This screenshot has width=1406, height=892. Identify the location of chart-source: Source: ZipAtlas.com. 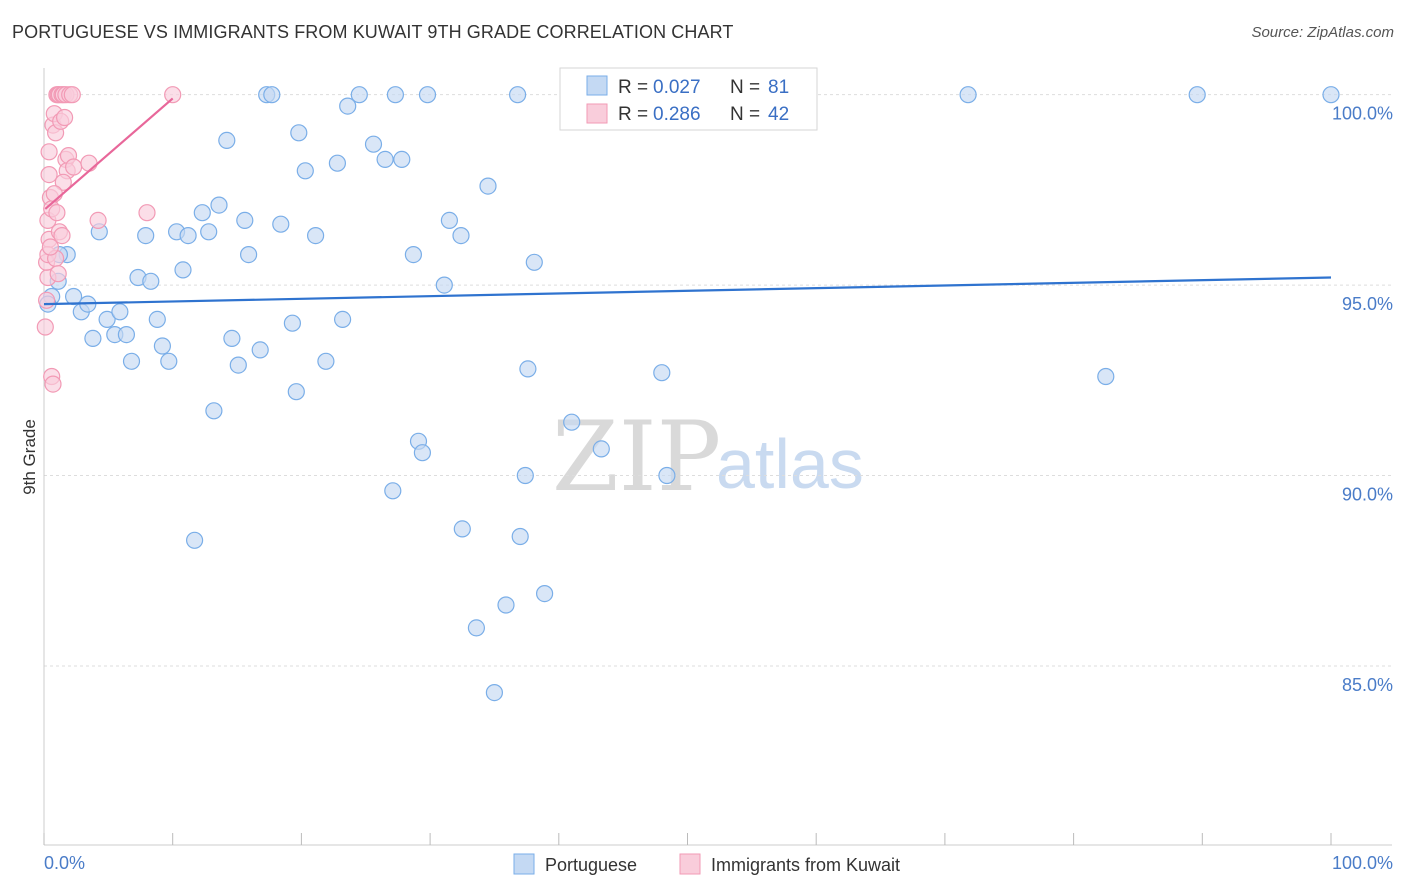
(1322, 32).